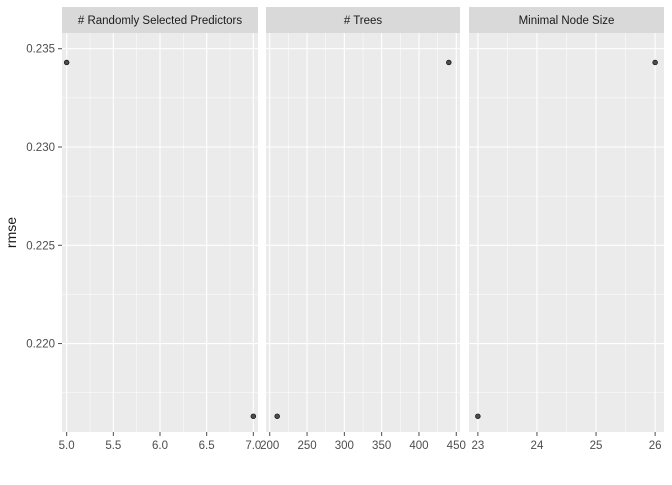 Image resolution: width=672 pixels, height=485 pixels. What do you see at coordinates (67, 446) in the screenshot?
I see `x-tick-label: 5.0` at bounding box center [67, 446].